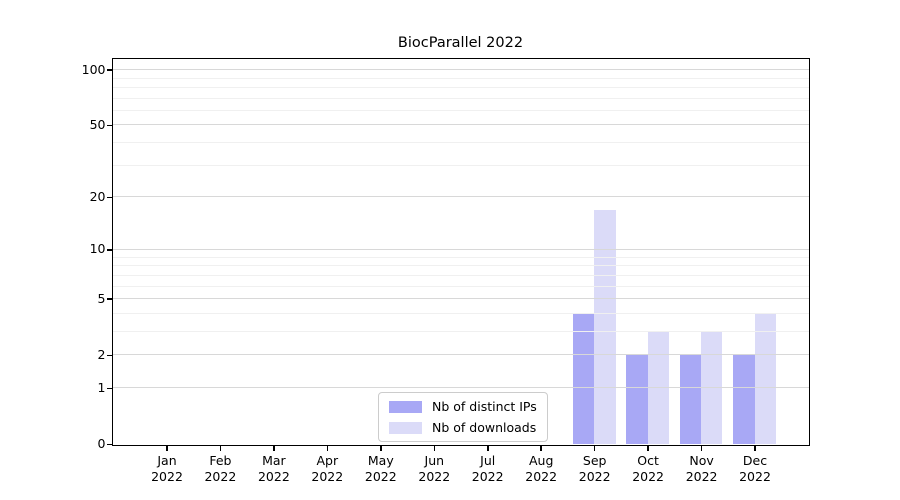 Image resolution: width=900 pixels, height=500 pixels. What do you see at coordinates (541, 468) in the screenshot?
I see `x-tick-label-aug: Aug 2022` at bounding box center [541, 468].